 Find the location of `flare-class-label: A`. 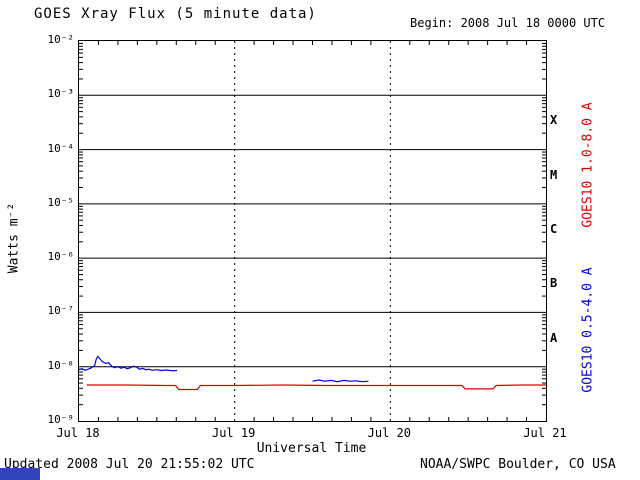

flare-class-label: A is located at coordinates (554, 337).